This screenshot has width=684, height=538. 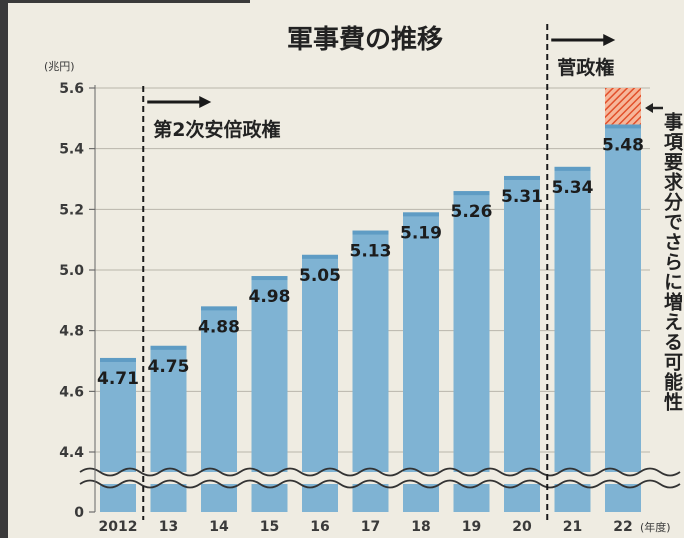 I want to click on left-frame-line, so click(x=4, y=269).